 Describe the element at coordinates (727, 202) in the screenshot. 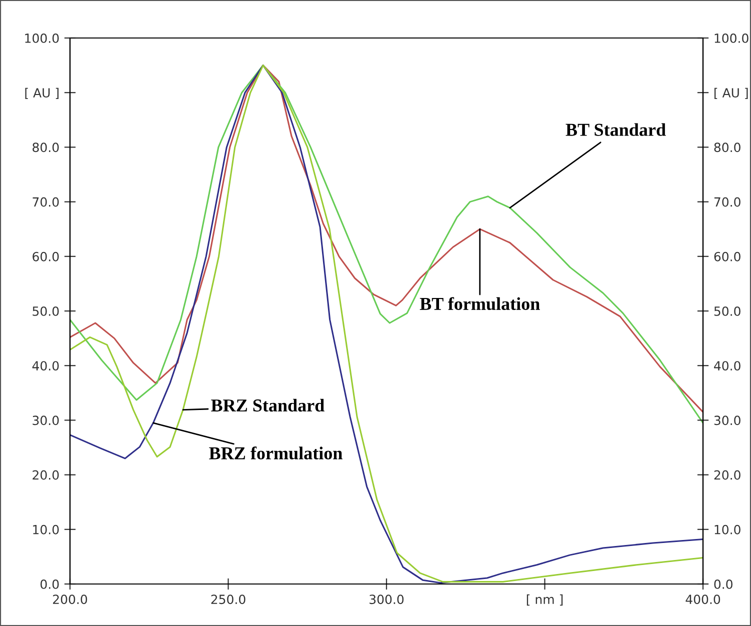

I see `y2-tick-label: 70.0` at that location.